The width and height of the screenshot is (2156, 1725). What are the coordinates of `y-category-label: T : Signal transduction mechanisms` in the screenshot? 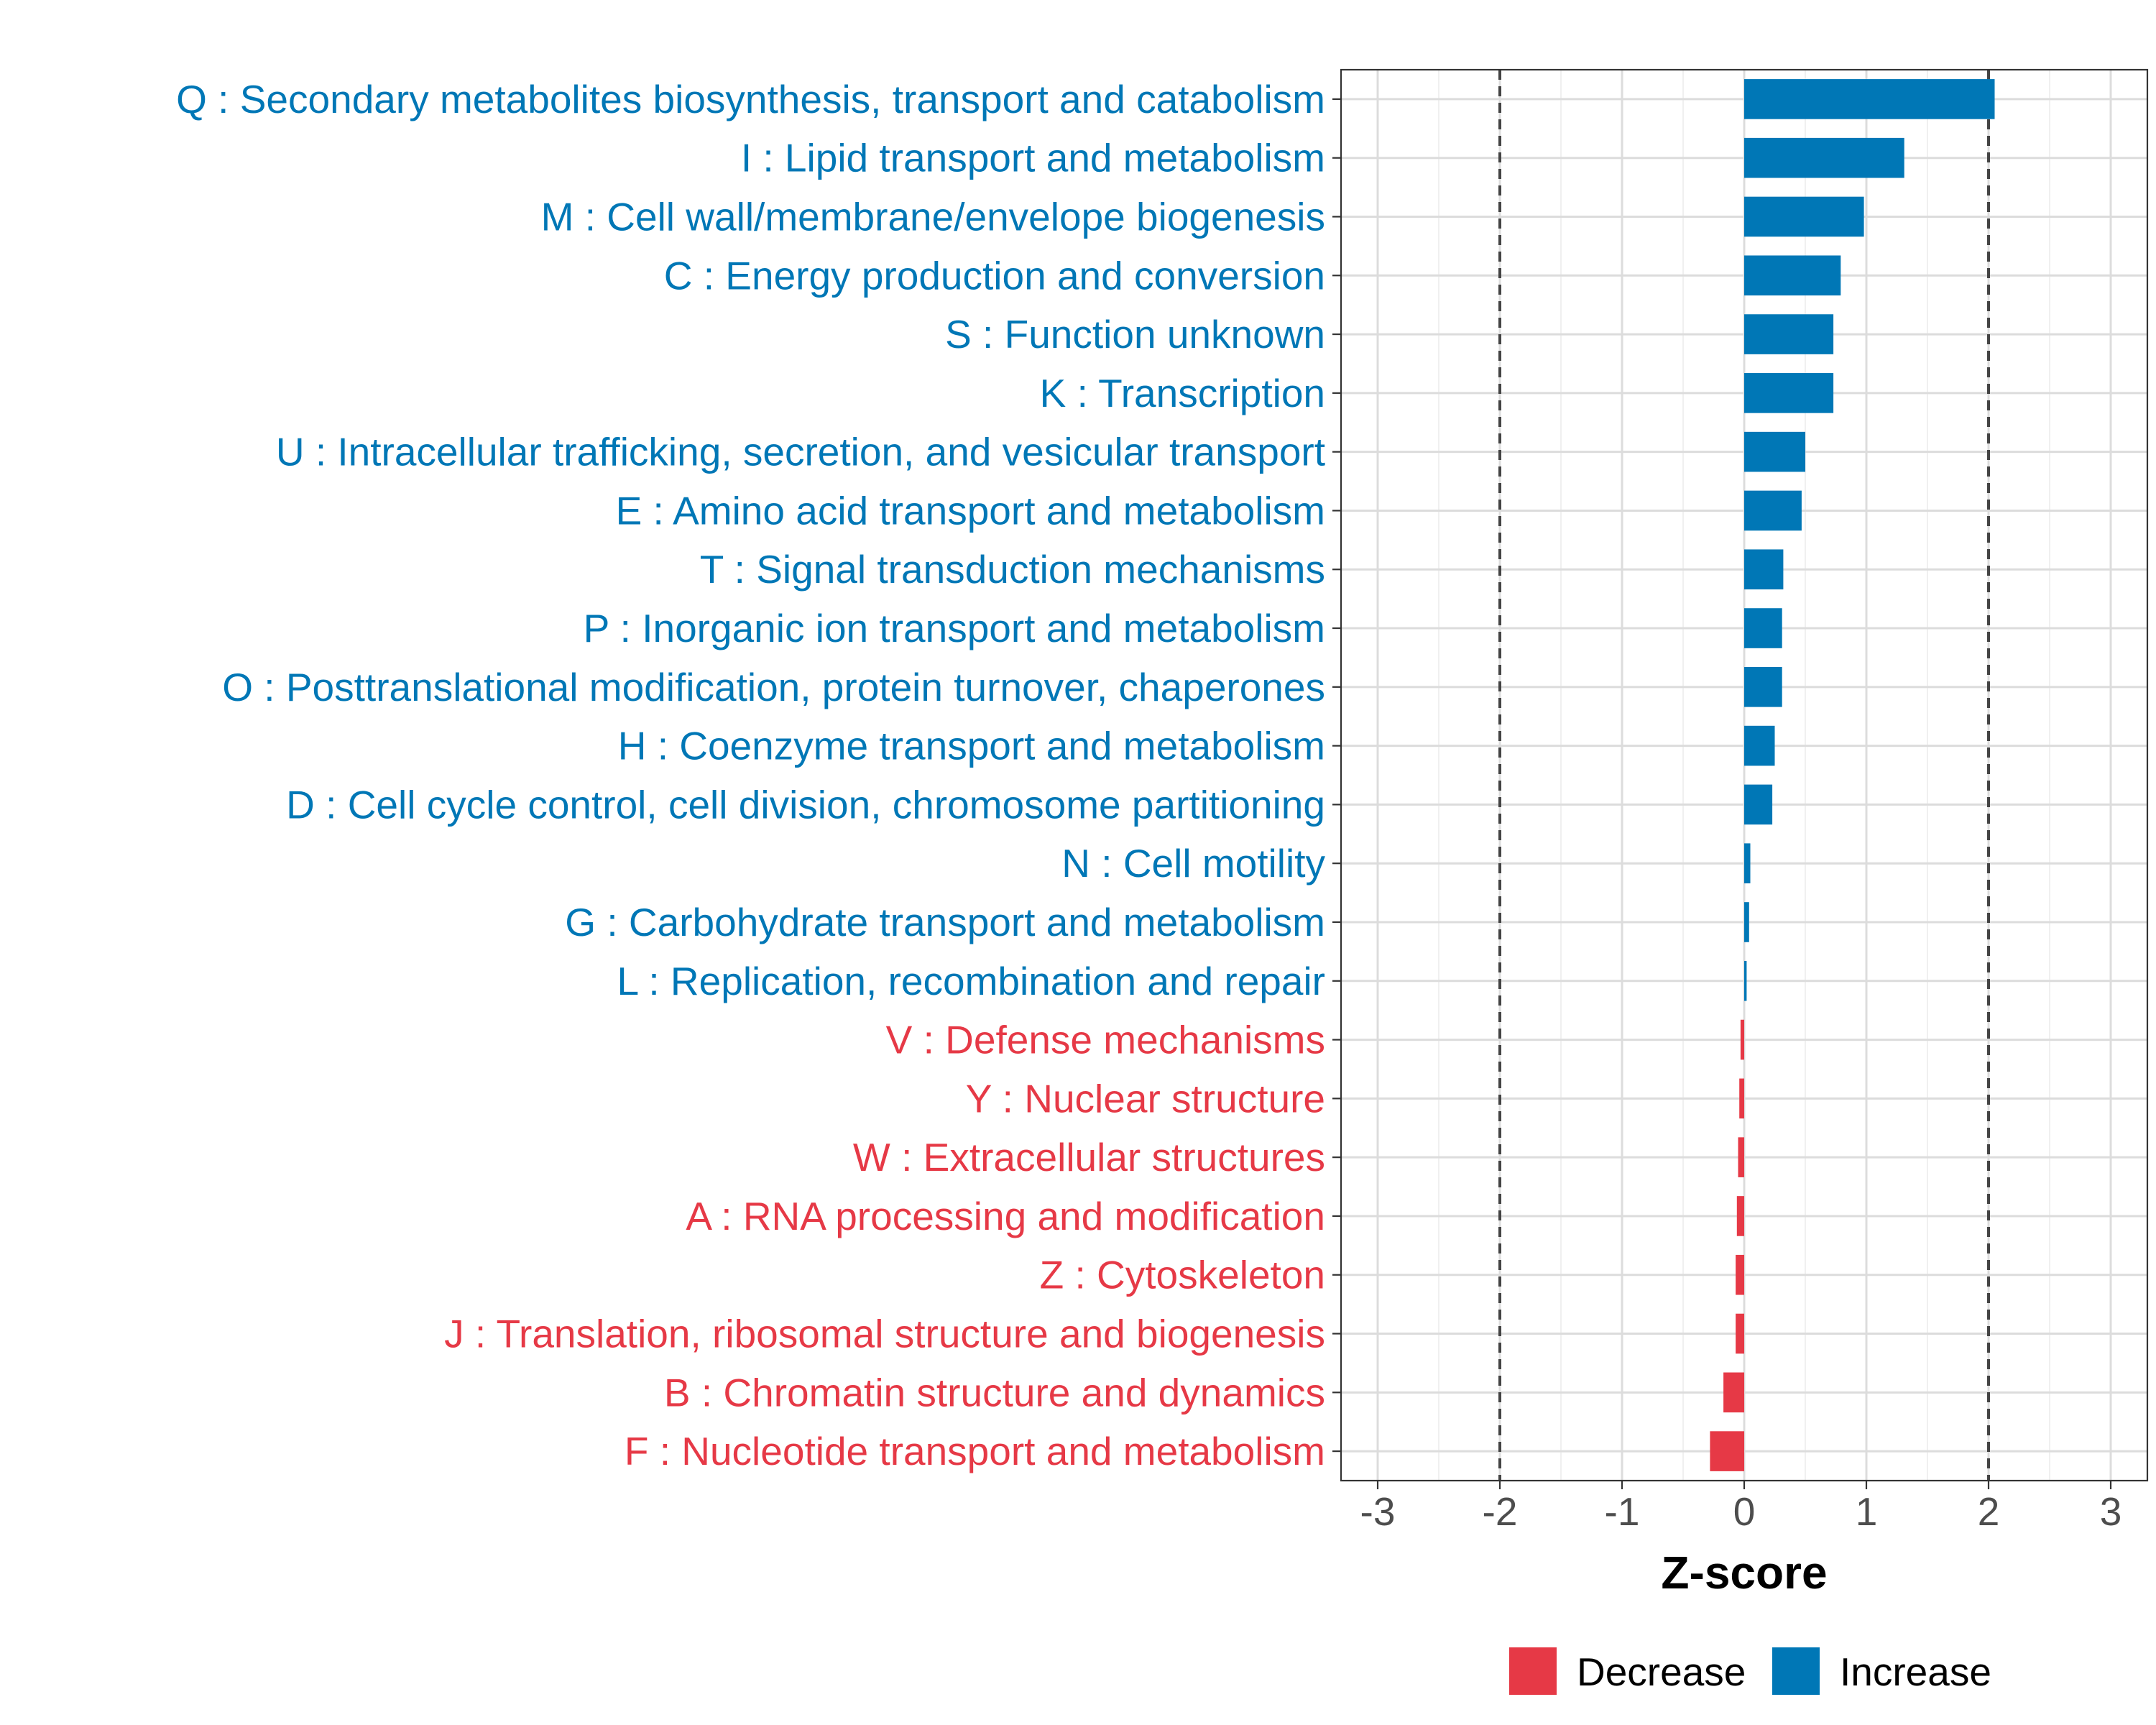 It's located at (1013, 569).